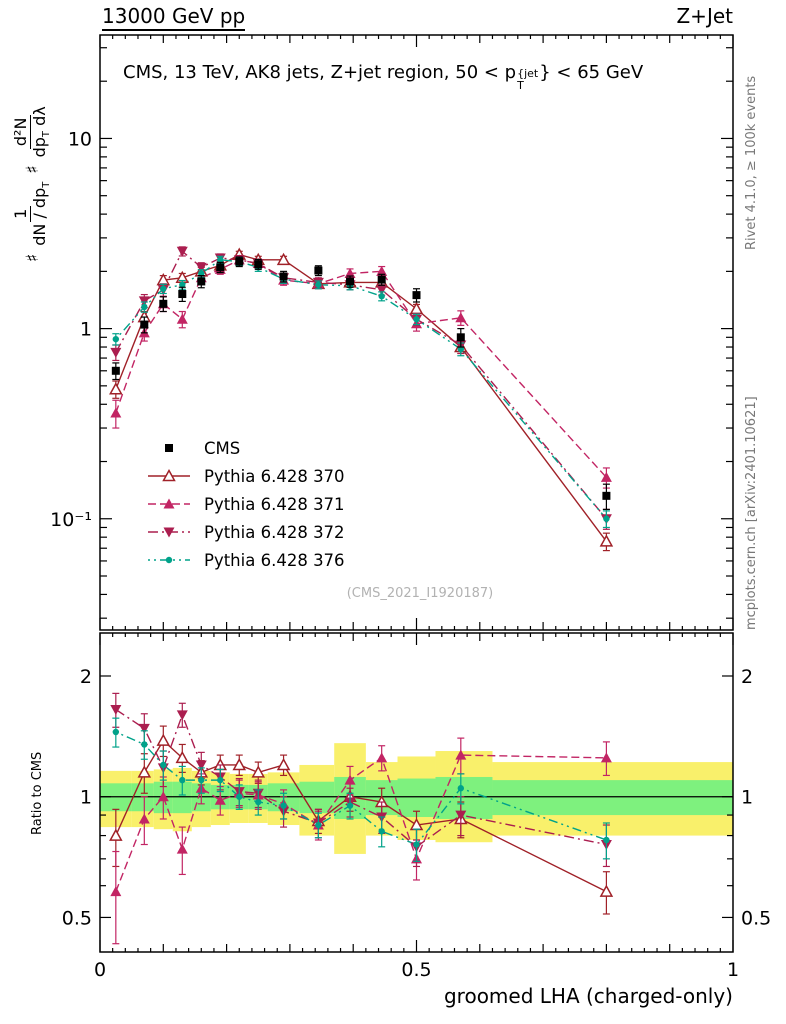  I want to click on t-subscript: T, so click(520, 85).